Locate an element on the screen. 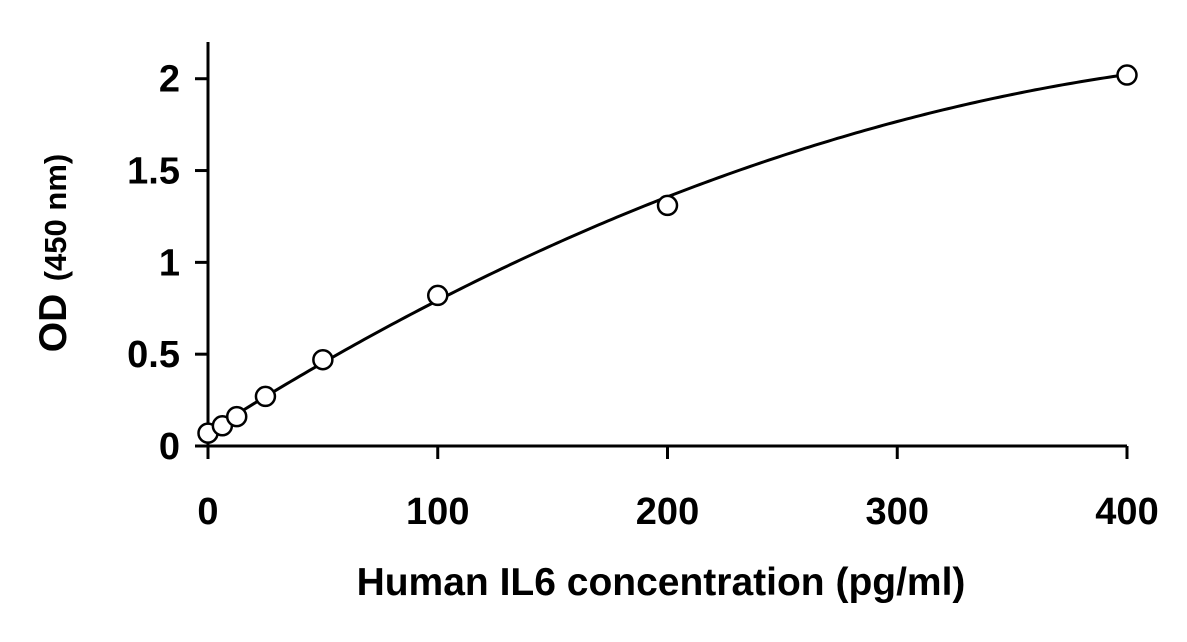 The width and height of the screenshot is (1187, 642). x-tick-label: 200 is located at coordinates (667, 512).